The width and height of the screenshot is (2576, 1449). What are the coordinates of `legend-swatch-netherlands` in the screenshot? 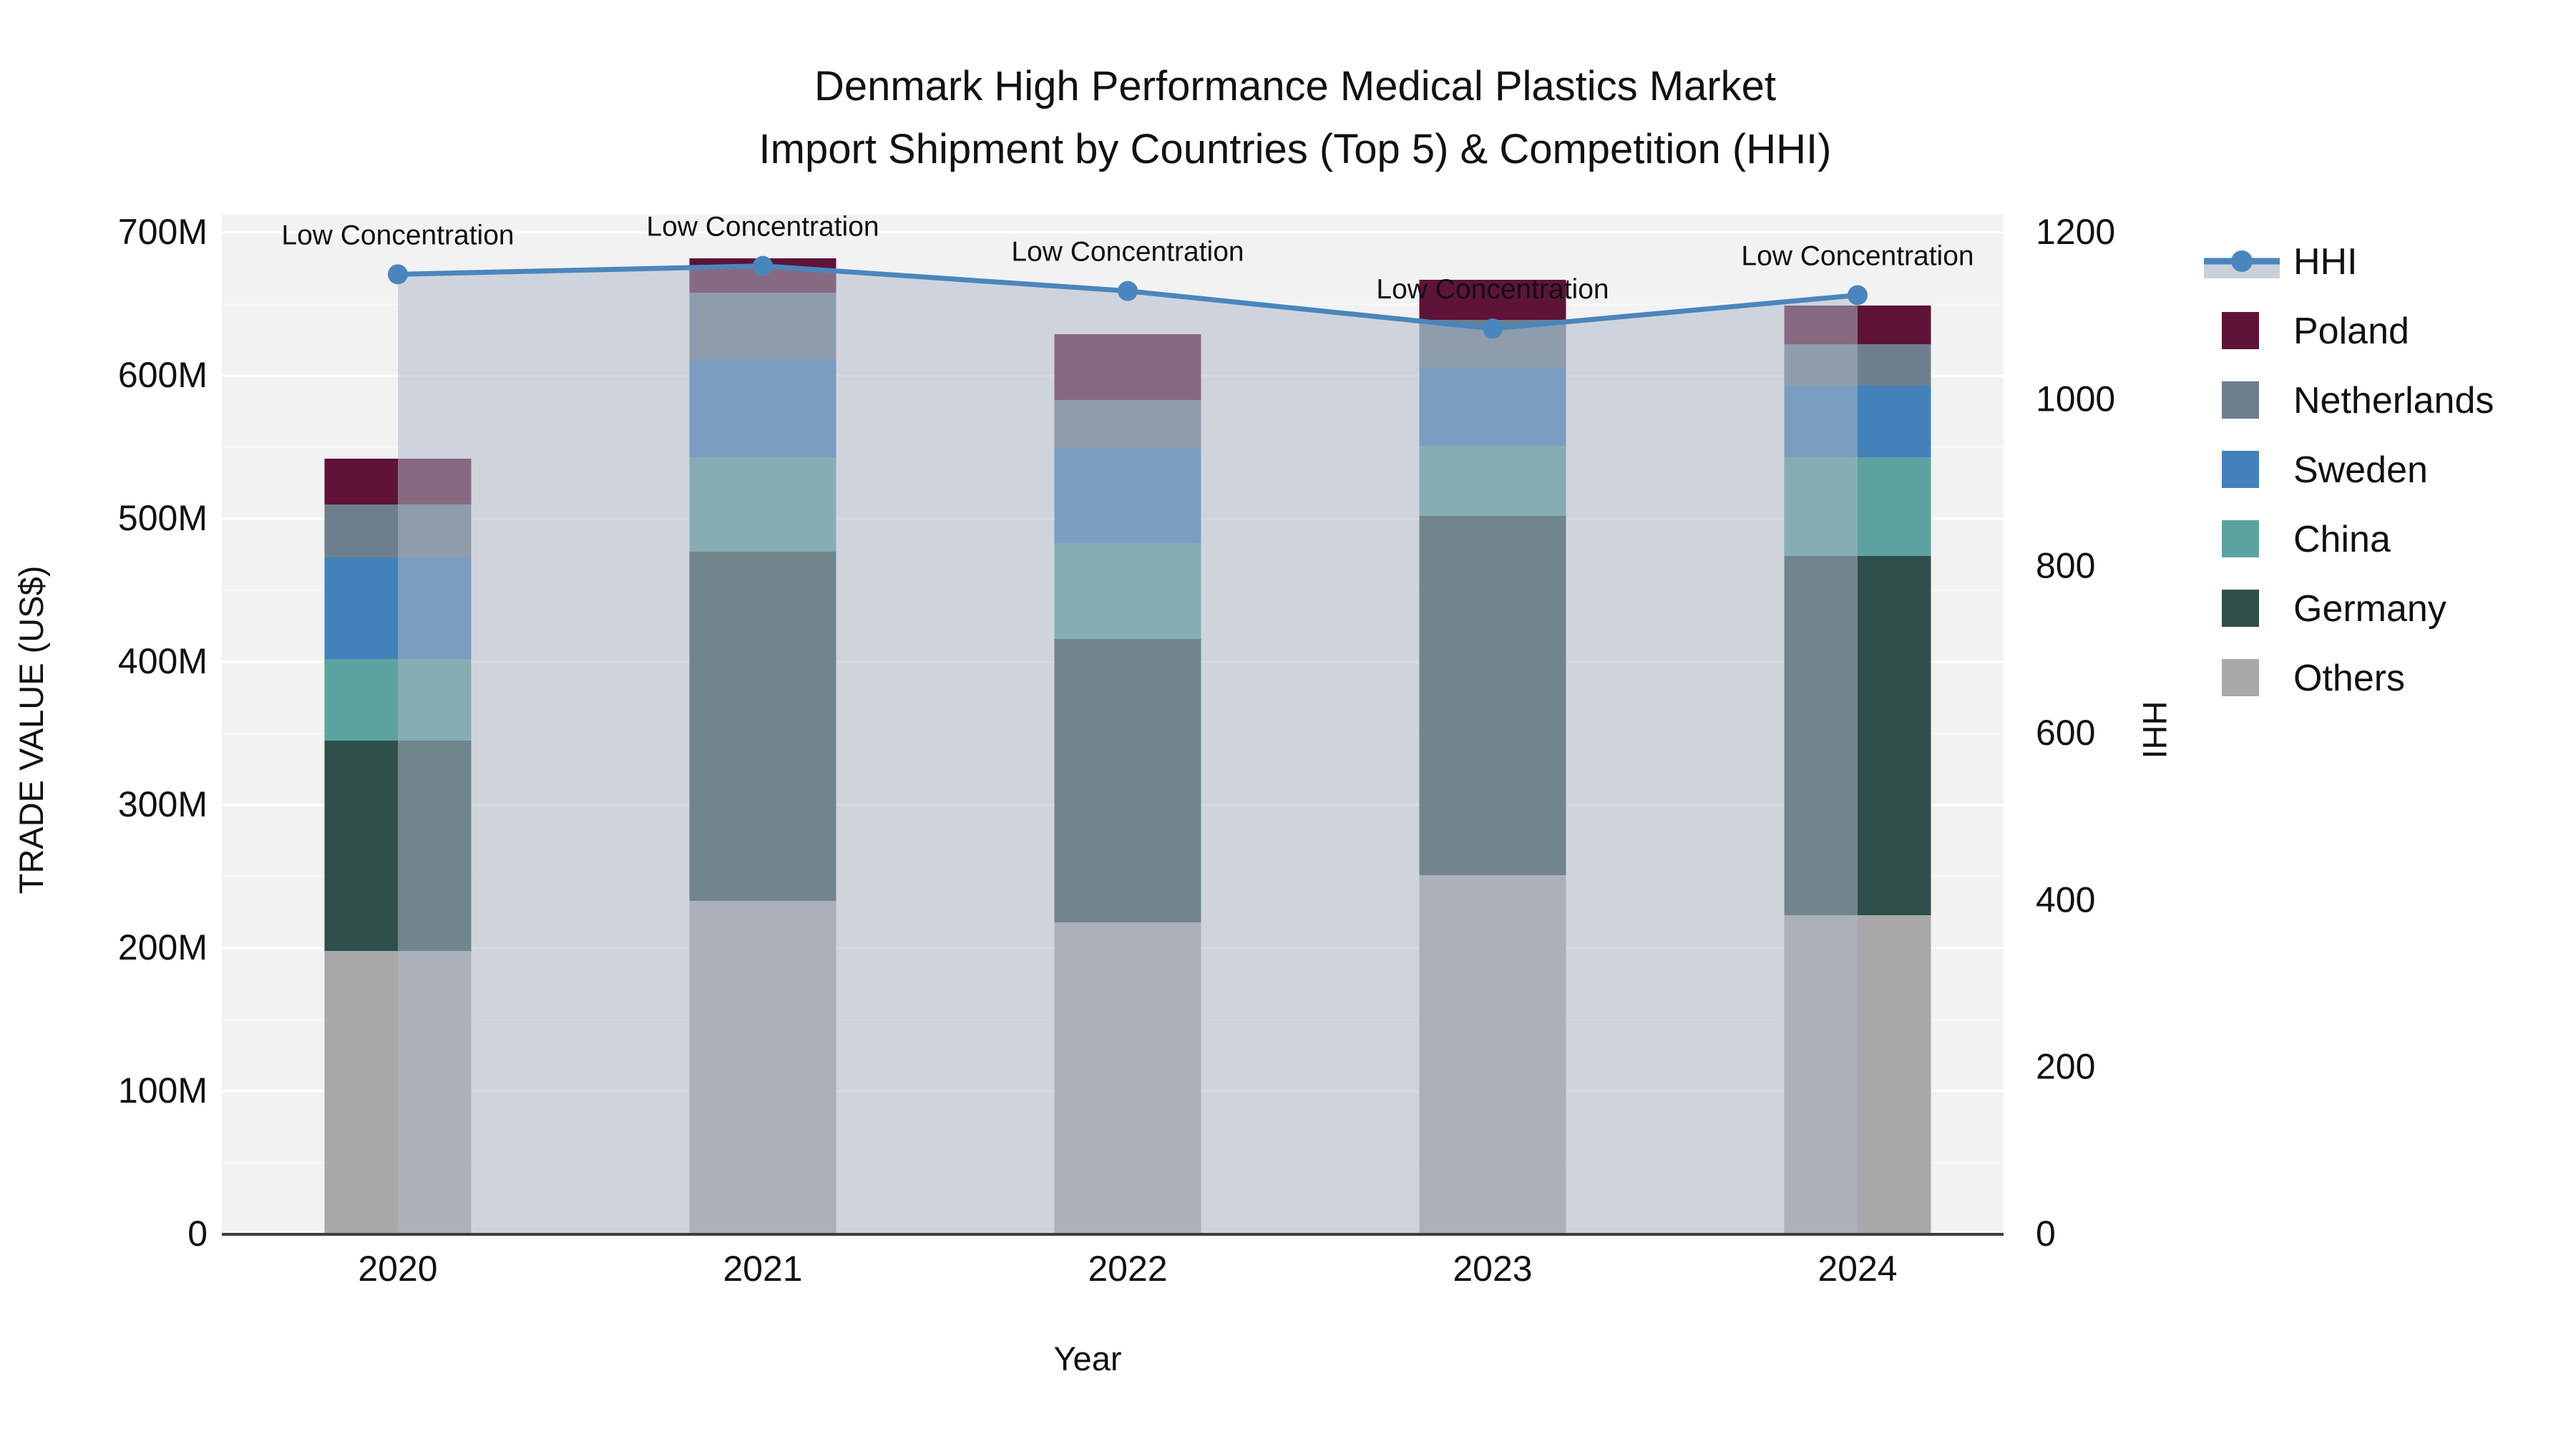 It's located at (2240, 400).